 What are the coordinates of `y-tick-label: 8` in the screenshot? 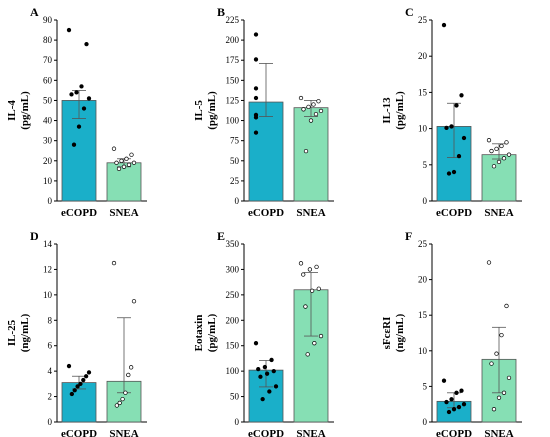 It's located at (50, 320).